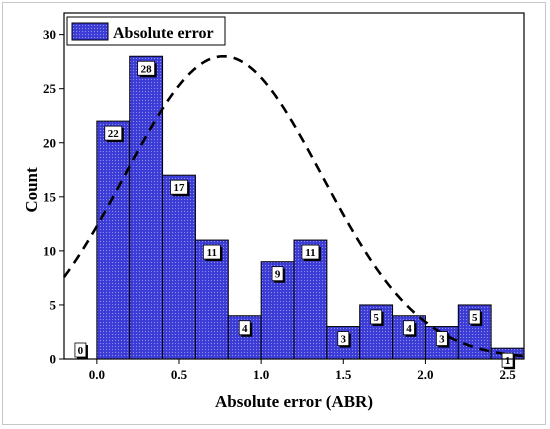  I want to click on y-axis: 0 5 10 15 20 25 30, so click(53, 197).